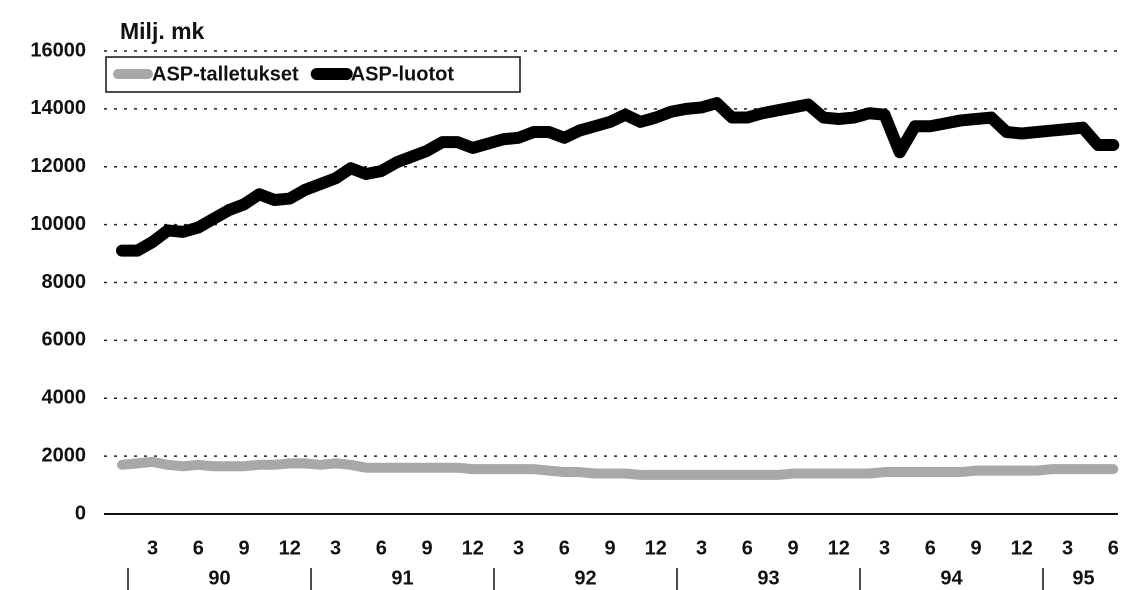 The width and height of the screenshot is (1124, 590). Describe the element at coordinates (58, 108) in the screenshot. I see `y-tick-label: 14000` at that location.